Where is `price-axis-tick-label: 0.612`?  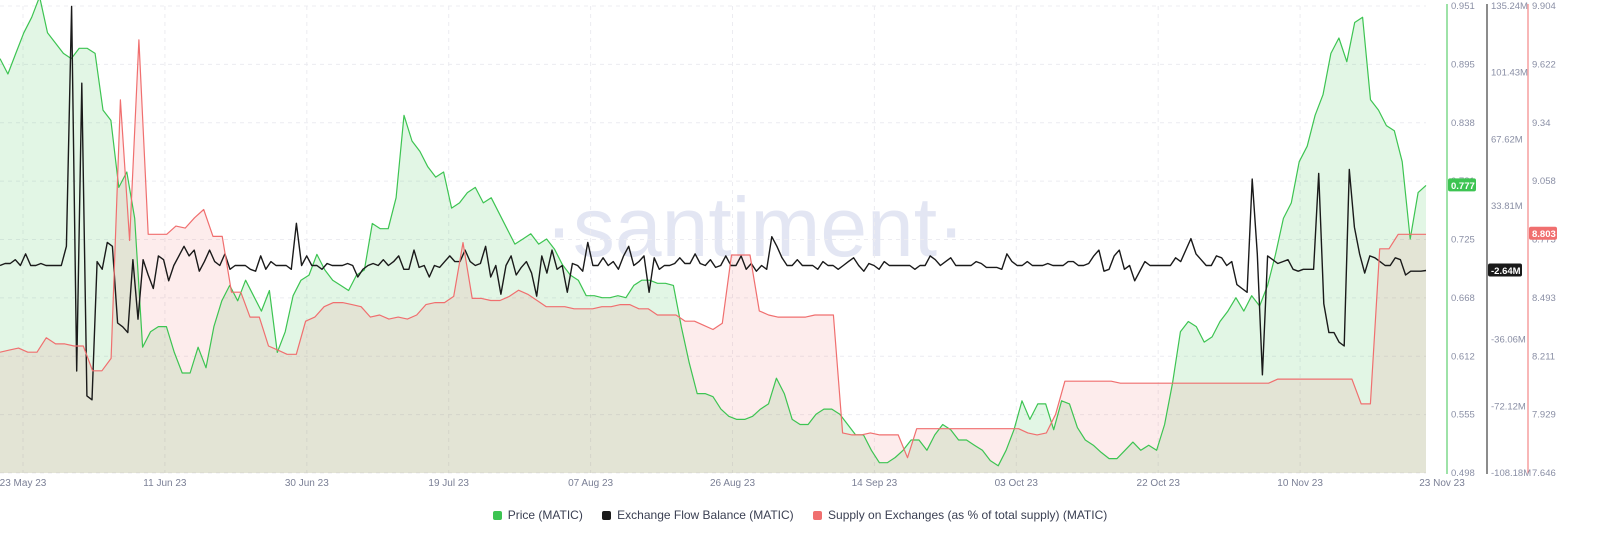
price-axis-tick-label: 0.612 is located at coordinates (1463, 356).